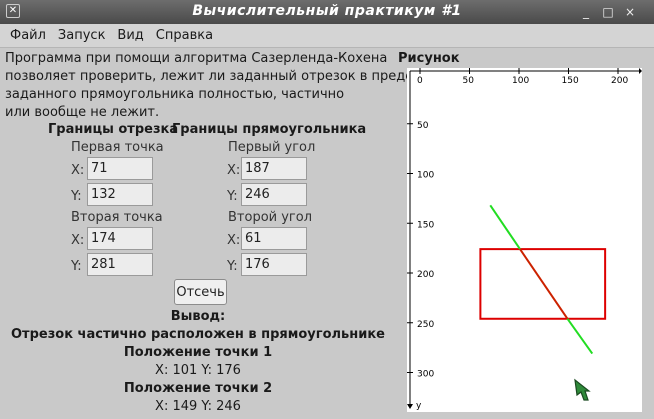 The width and height of the screenshot is (654, 419). Describe the element at coordinates (198, 352) in the screenshot. I see `point1-title: Положение точки 1` at that location.